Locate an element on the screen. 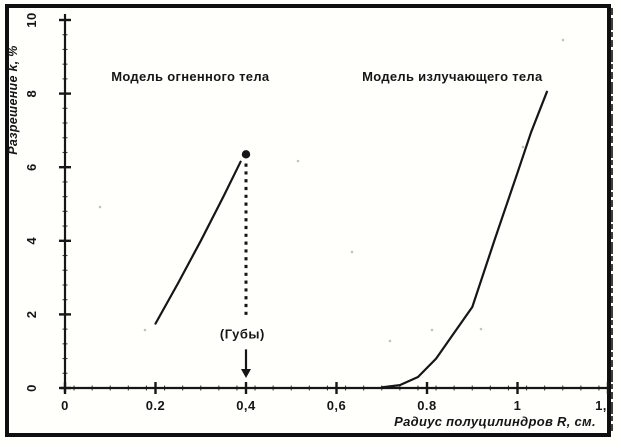 This screenshot has width=620, height=446. y-tick-label: 6 is located at coordinates (31, 167).